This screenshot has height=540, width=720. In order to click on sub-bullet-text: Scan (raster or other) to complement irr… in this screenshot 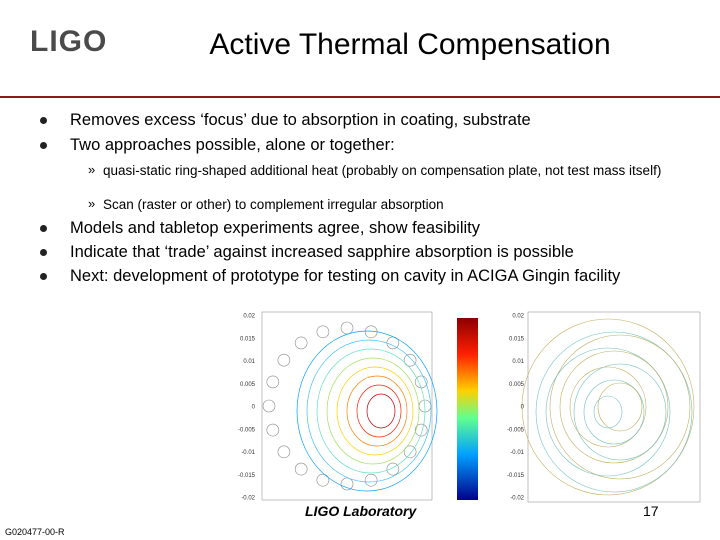, I will do `click(273, 204)`.